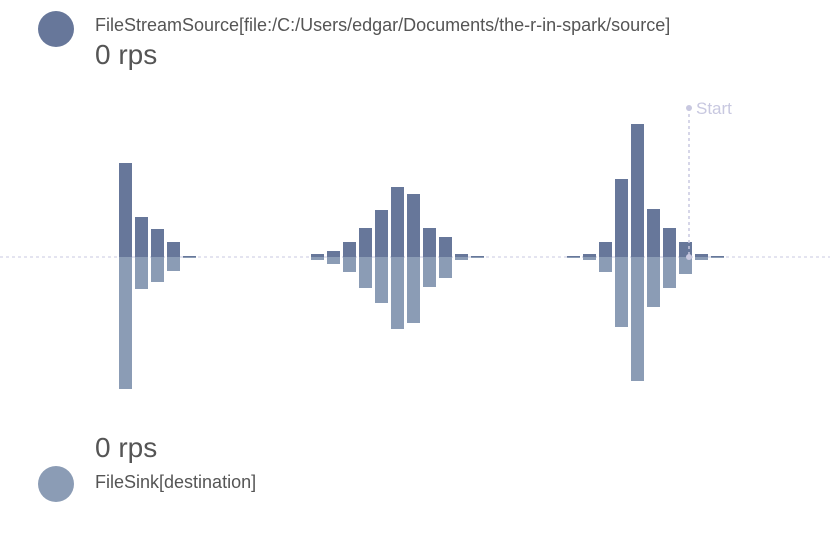  Describe the element at coordinates (714, 108) in the screenshot. I see `start-marker-label: Start` at that location.